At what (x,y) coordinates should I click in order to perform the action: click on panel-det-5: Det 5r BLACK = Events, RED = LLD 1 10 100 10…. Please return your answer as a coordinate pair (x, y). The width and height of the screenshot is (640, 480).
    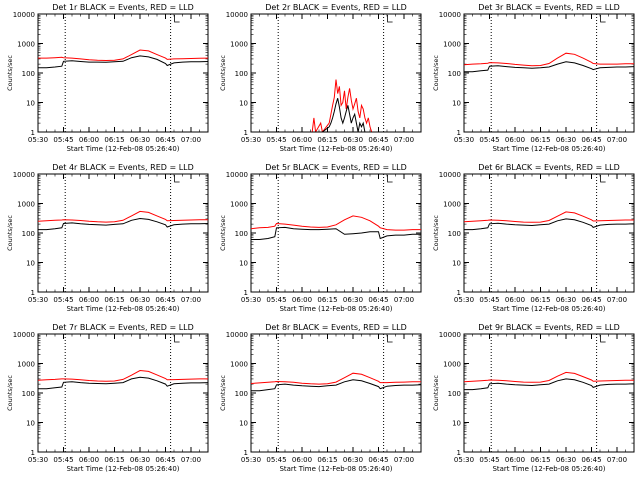
    Looking at the image, I should click on (320, 238).